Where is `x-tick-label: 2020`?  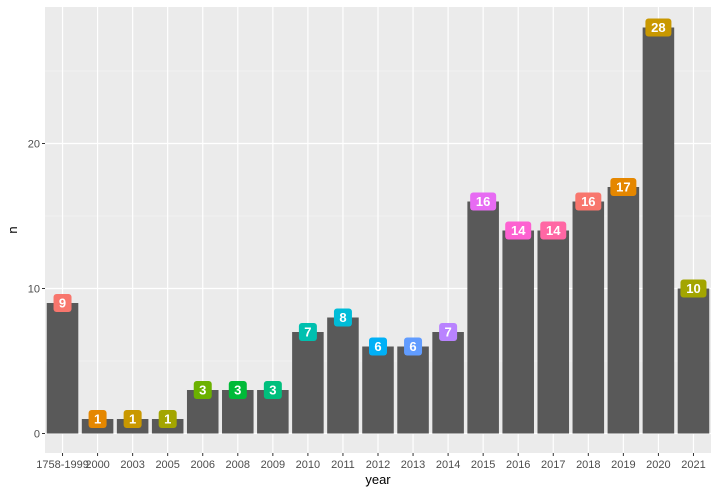 x-tick-label: 2020 is located at coordinates (658, 465).